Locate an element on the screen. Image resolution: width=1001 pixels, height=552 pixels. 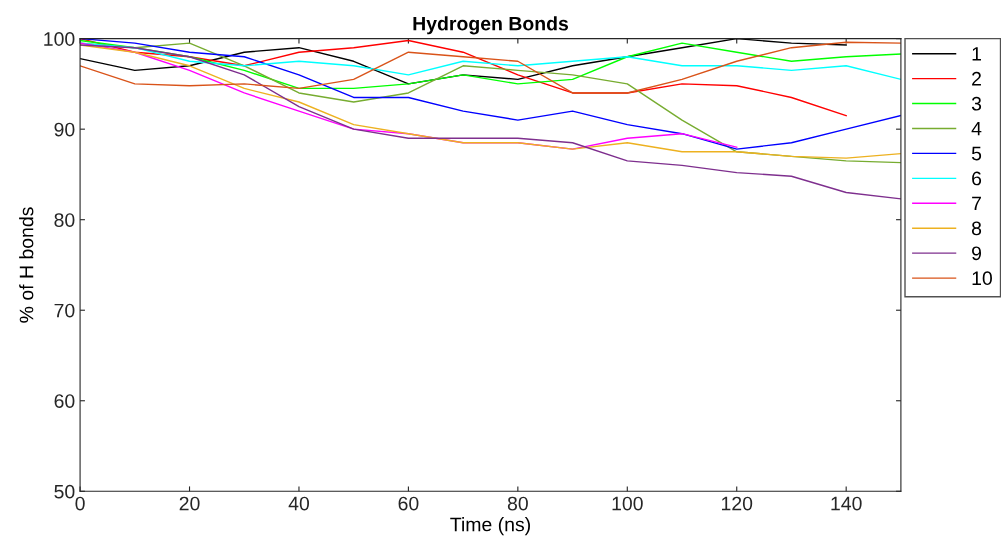
legend-label: 10 is located at coordinates (982, 278).